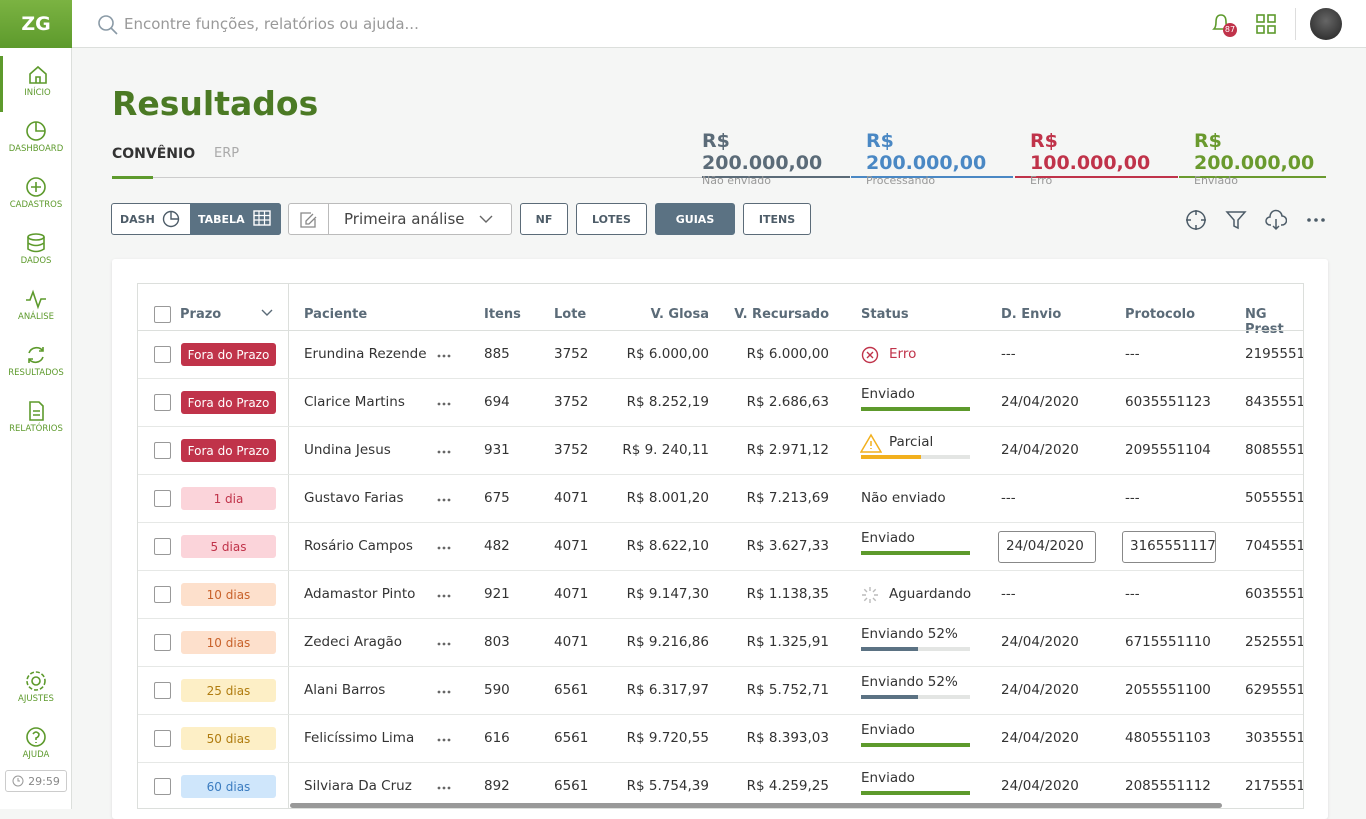 Image resolution: width=1366 pixels, height=819 pixels. I want to click on logo: ZG, so click(36, 24).